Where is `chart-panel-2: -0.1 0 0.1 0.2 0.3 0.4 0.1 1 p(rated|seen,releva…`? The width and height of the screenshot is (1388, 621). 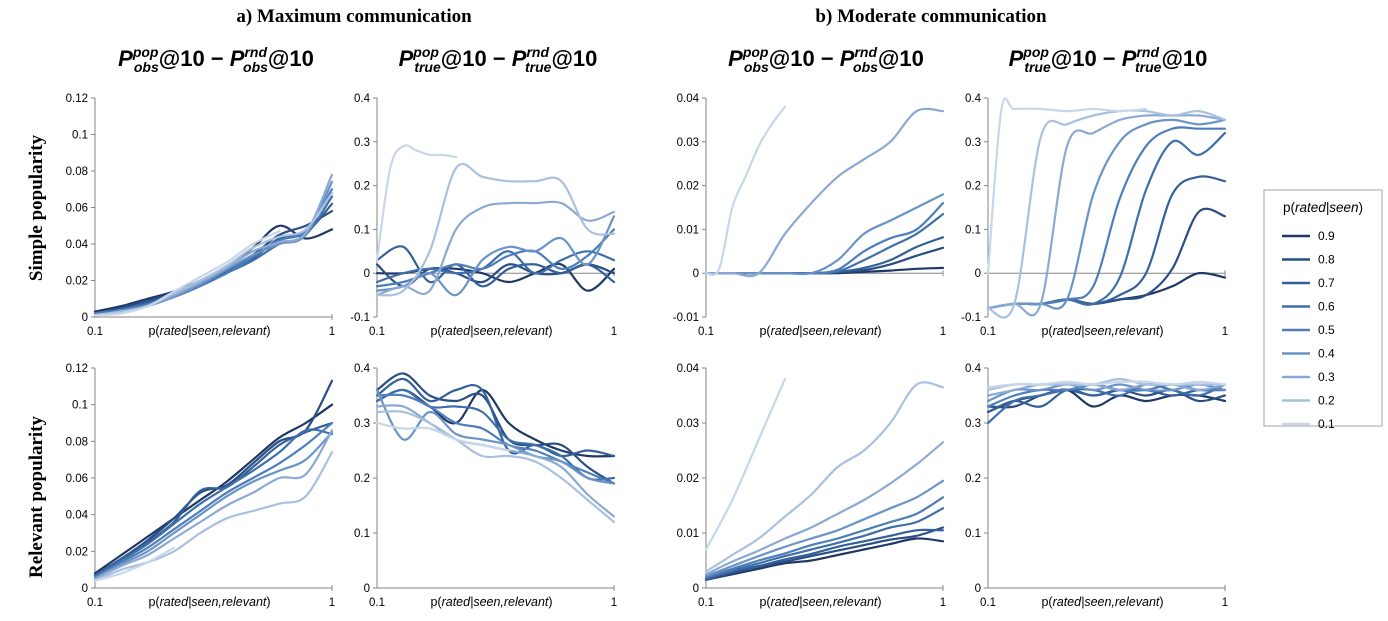 chart-panel-2: -0.1 0 0.1 0.2 0.3 0.4 0.1 1 p(rated|seen,releva… is located at coordinates (483, 215).